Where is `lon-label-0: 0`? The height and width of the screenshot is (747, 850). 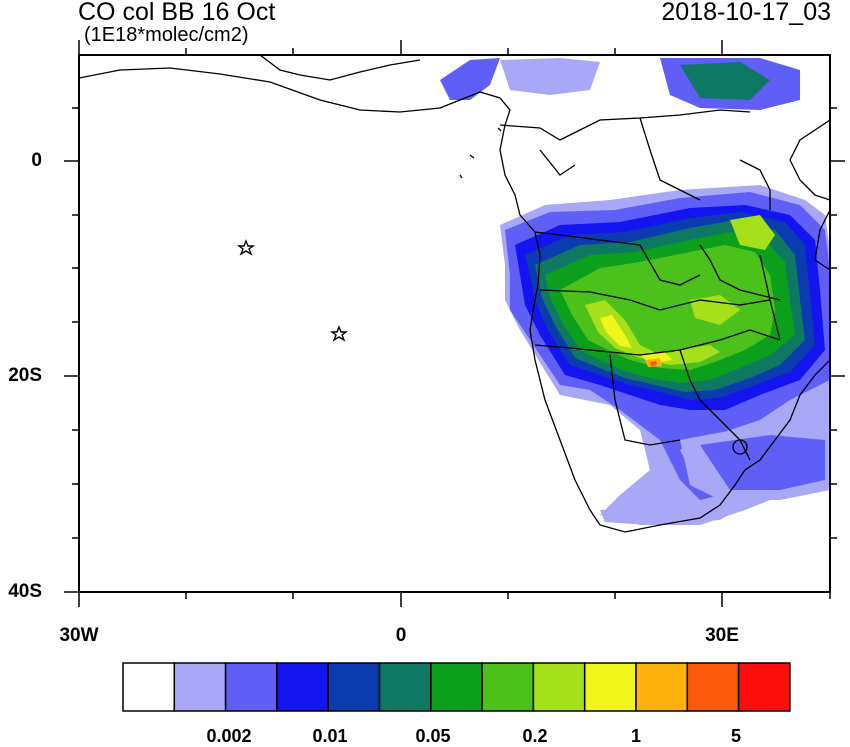
lon-label-0: 0 is located at coordinates (401, 635).